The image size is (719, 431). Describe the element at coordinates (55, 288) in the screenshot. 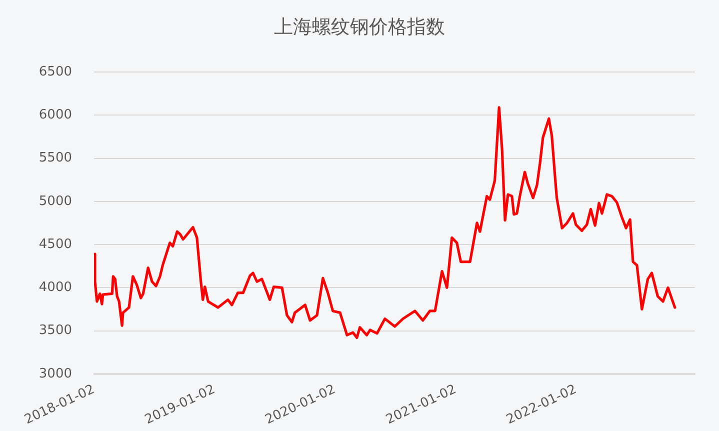

I see `y-tick-label: 4000` at that location.